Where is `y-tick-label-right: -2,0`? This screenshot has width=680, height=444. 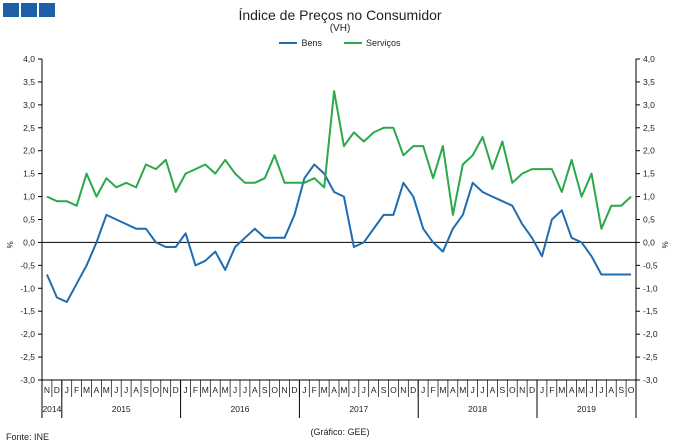
y-tick-label-right: -2,0 is located at coordinates (650, 334).